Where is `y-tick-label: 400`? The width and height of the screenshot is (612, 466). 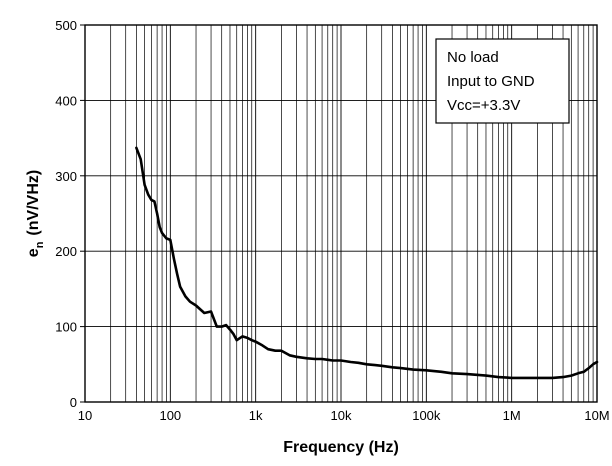 y-tick-label: 400 is located at coordinates (66, 100).